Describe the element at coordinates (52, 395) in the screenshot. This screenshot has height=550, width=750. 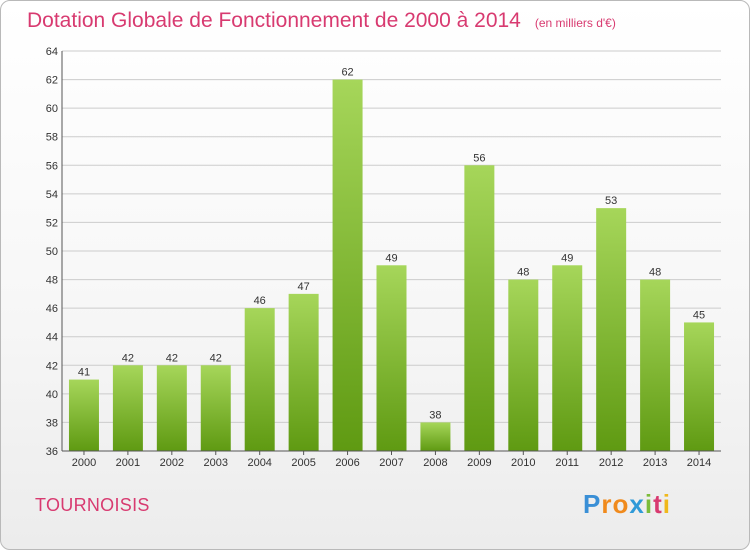
I see `y-tick-label: 40` at that location.